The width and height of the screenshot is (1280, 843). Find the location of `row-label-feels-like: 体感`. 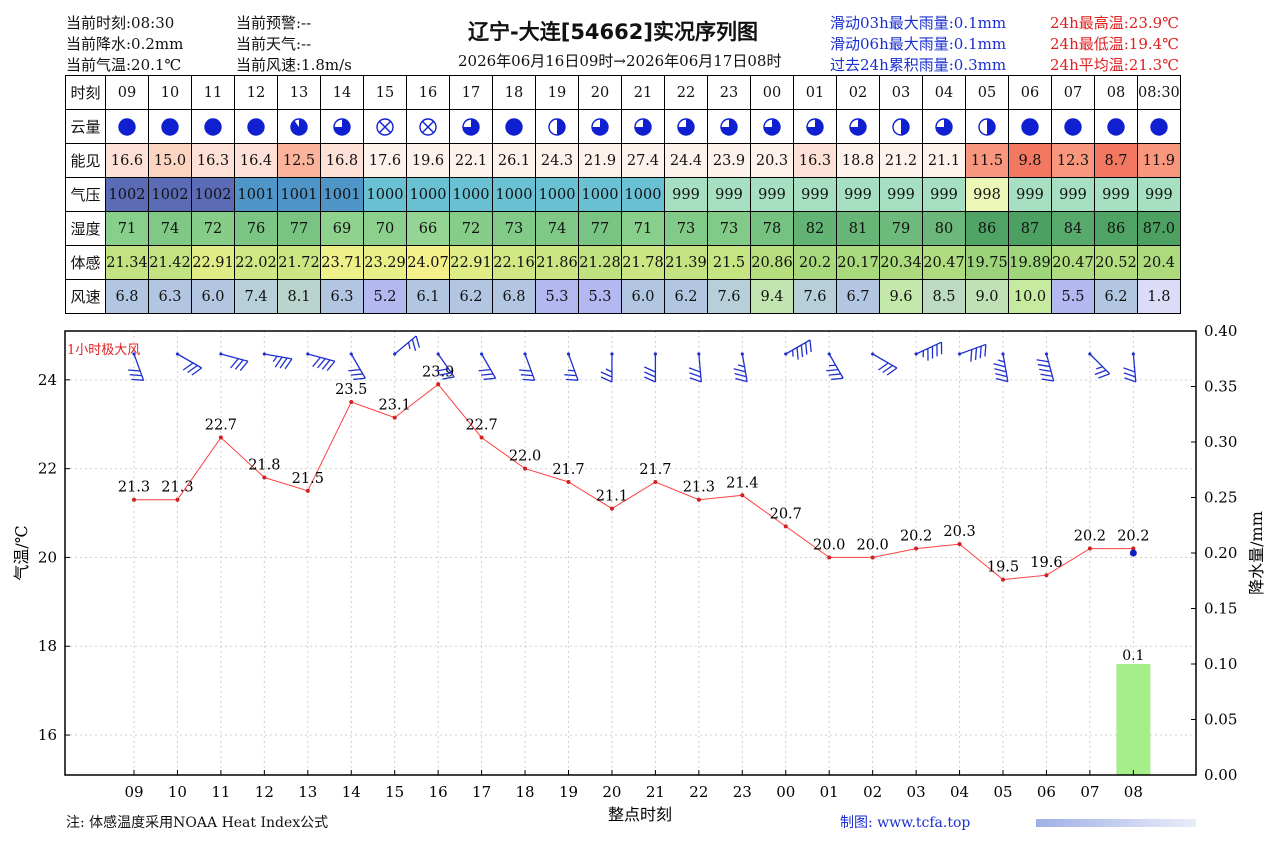

row-label-feels-like: 体感 is located at coordinates (85, 262).